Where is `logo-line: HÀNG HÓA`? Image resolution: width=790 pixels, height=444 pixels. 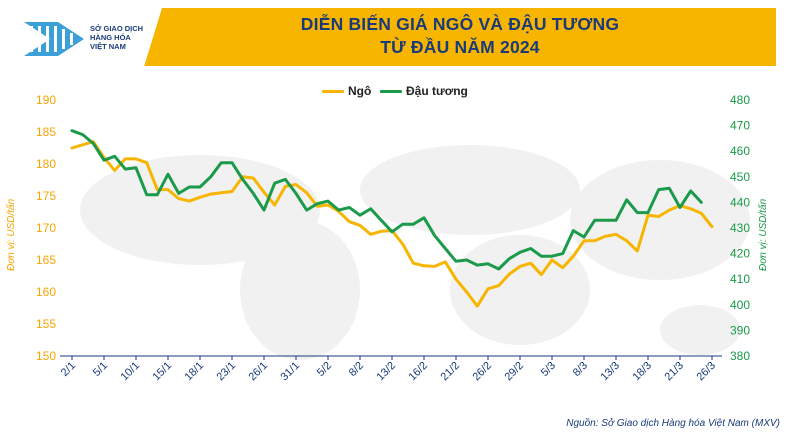
logo-line: HÀNG HÓA is located at coordinates (110, 37).